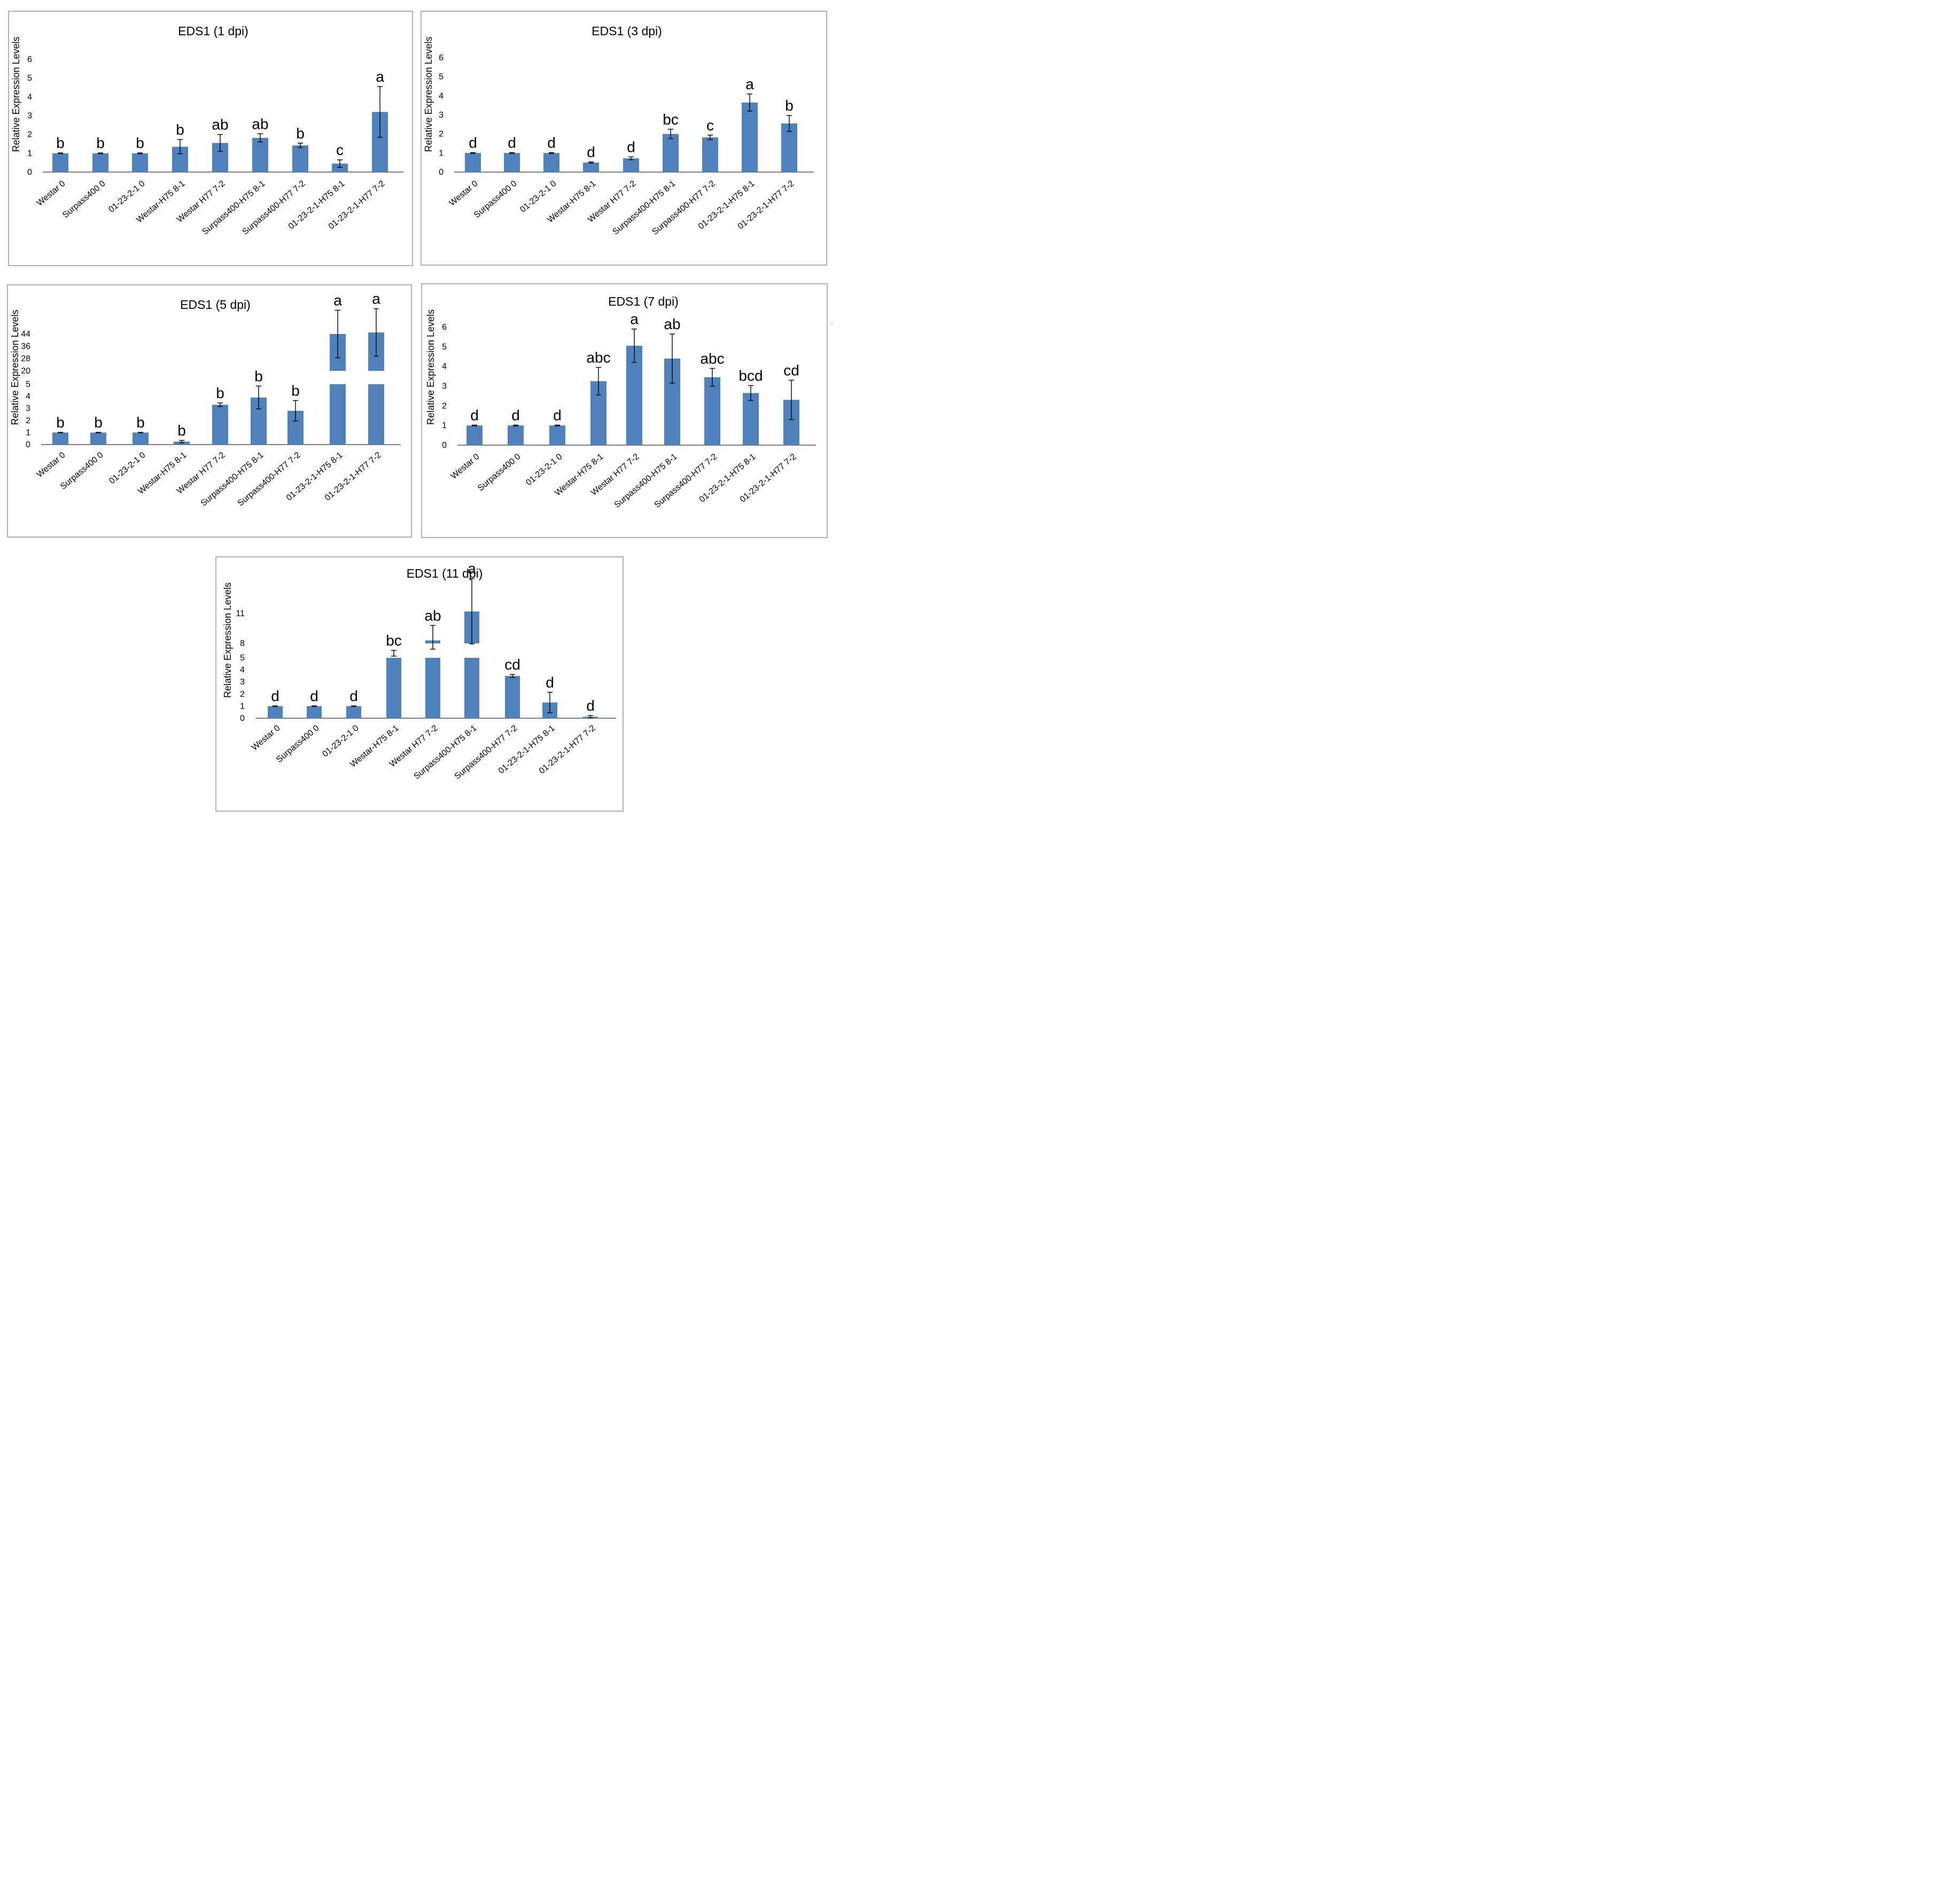  Describe the element at coordinates (712, 359) in the screenshot. I see `significance-label: abc` at that location.